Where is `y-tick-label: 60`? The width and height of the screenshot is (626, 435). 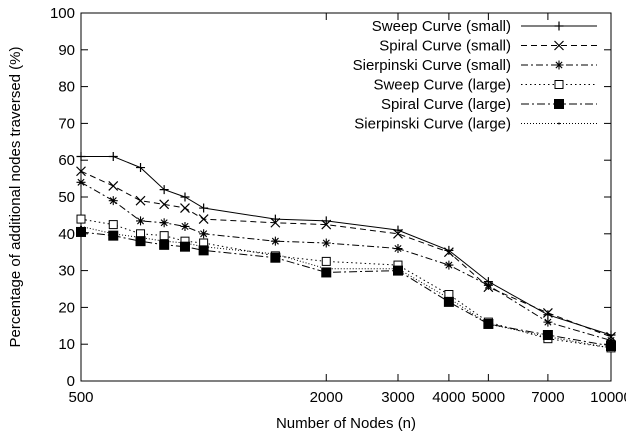
y-tick-label: 60 is located at coordinates (66, 160).